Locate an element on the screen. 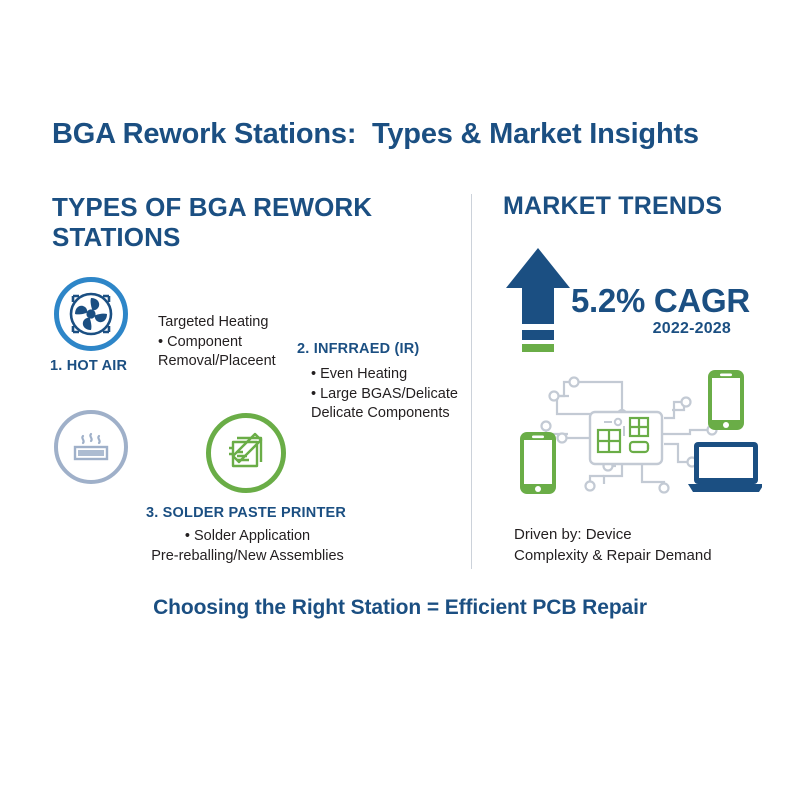 The height and width of the screenshot is (800, 800). panel-divider is located at coordinates (471, 381).